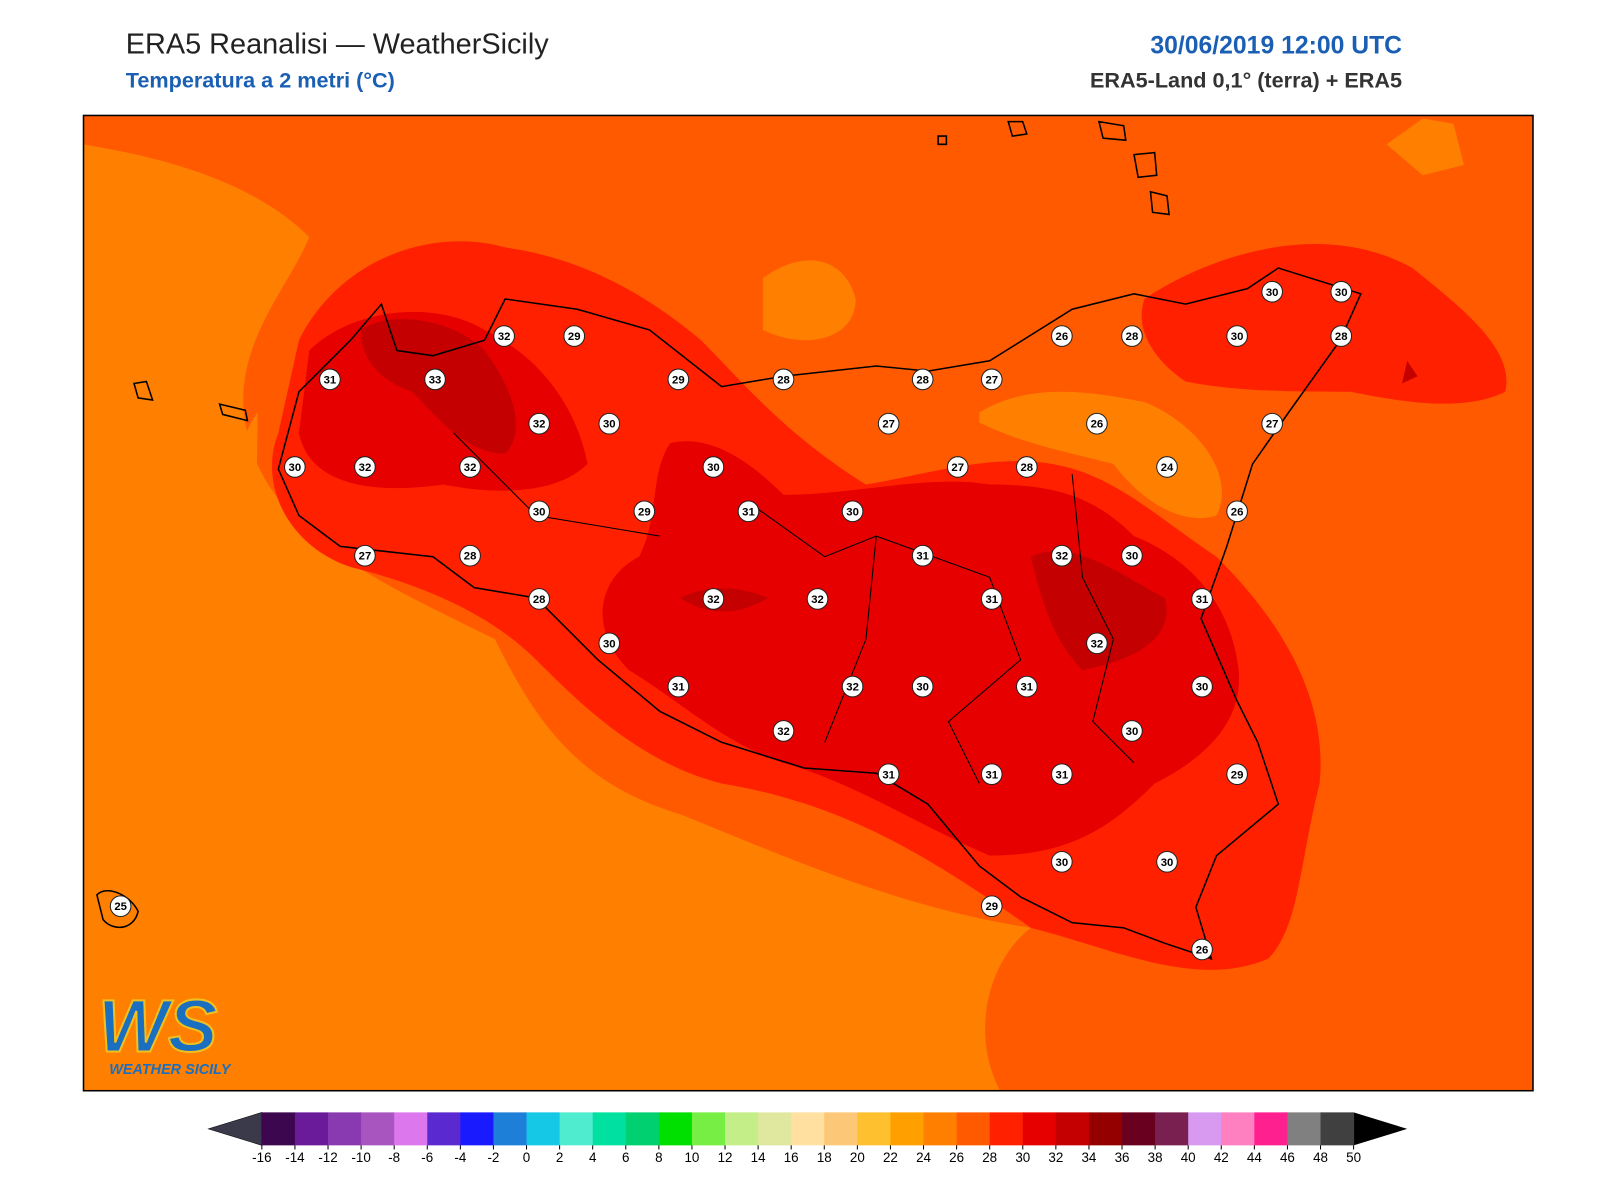 The height and width of the screenshot is (1200, 1600). What do you see at coordinates (394, 1157) in the screenshot?
I see `colorbar-tick-label: -8` at bounding box center [394, 1157].